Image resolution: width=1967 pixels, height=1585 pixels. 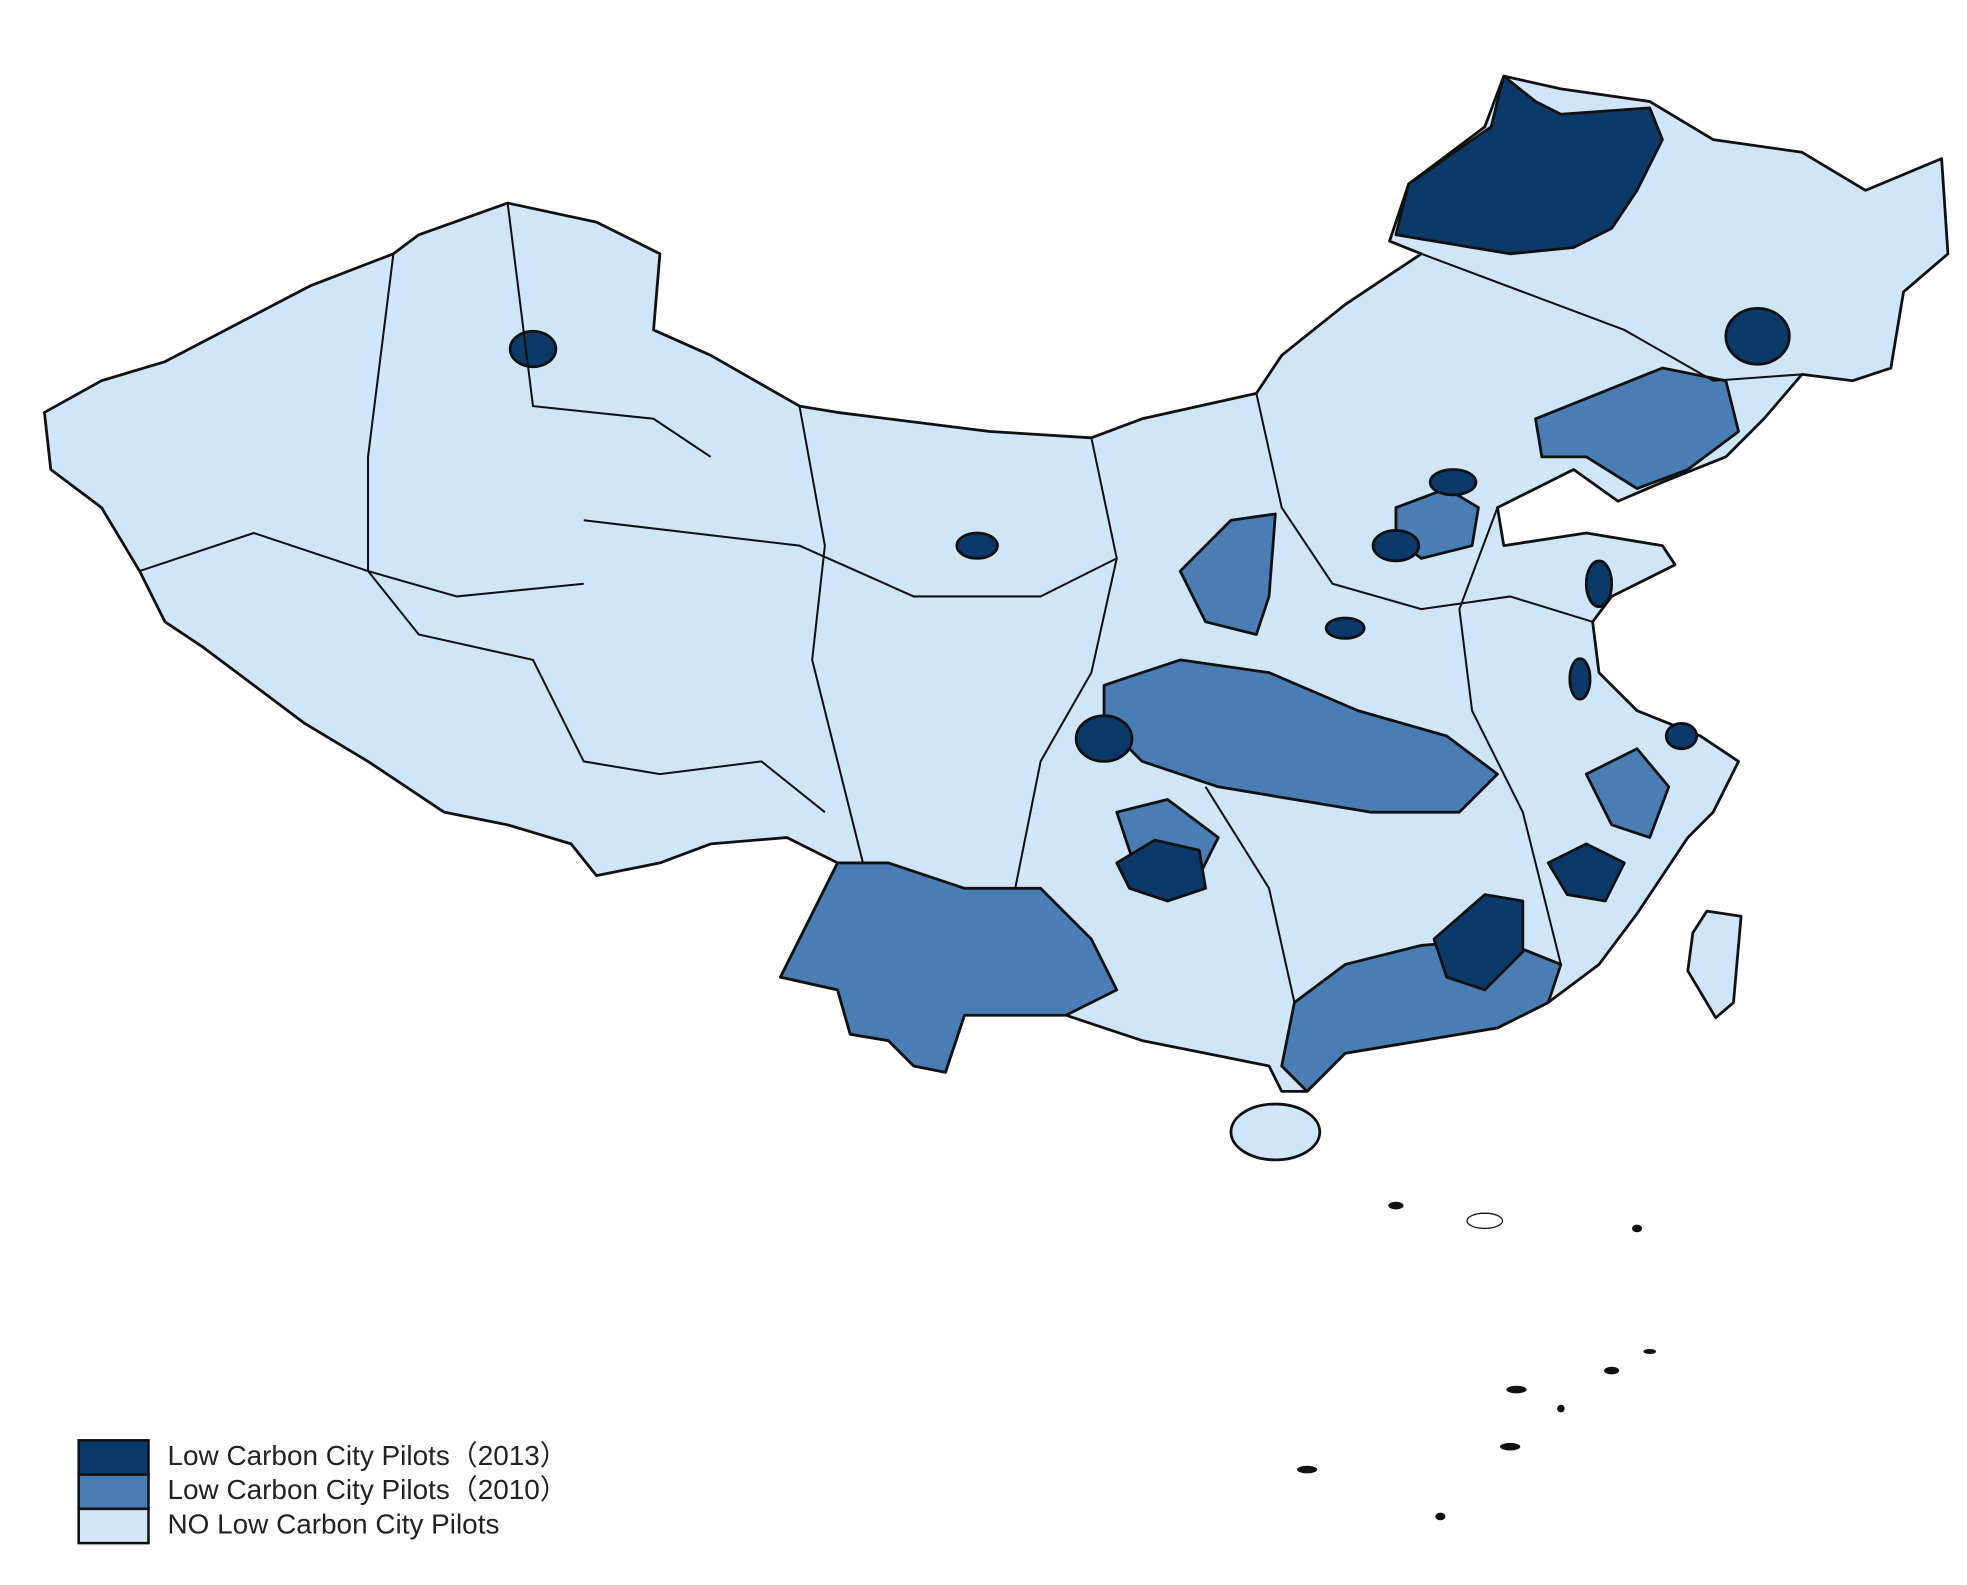 I want to click on liaoning, so click(x=1637, y=428).